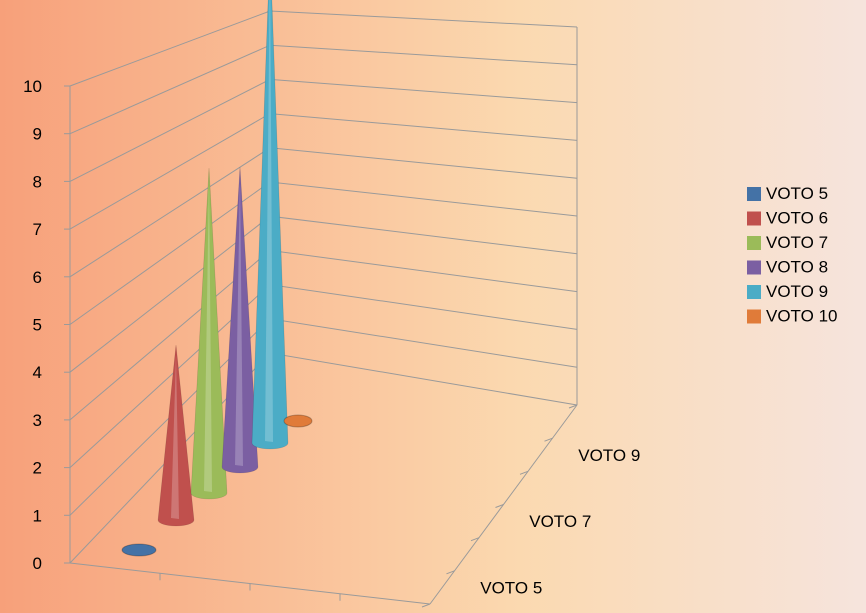  Describe the element at coordinates (37, 372) in the screenshot. I see `y-tick-label: 4` at that location.